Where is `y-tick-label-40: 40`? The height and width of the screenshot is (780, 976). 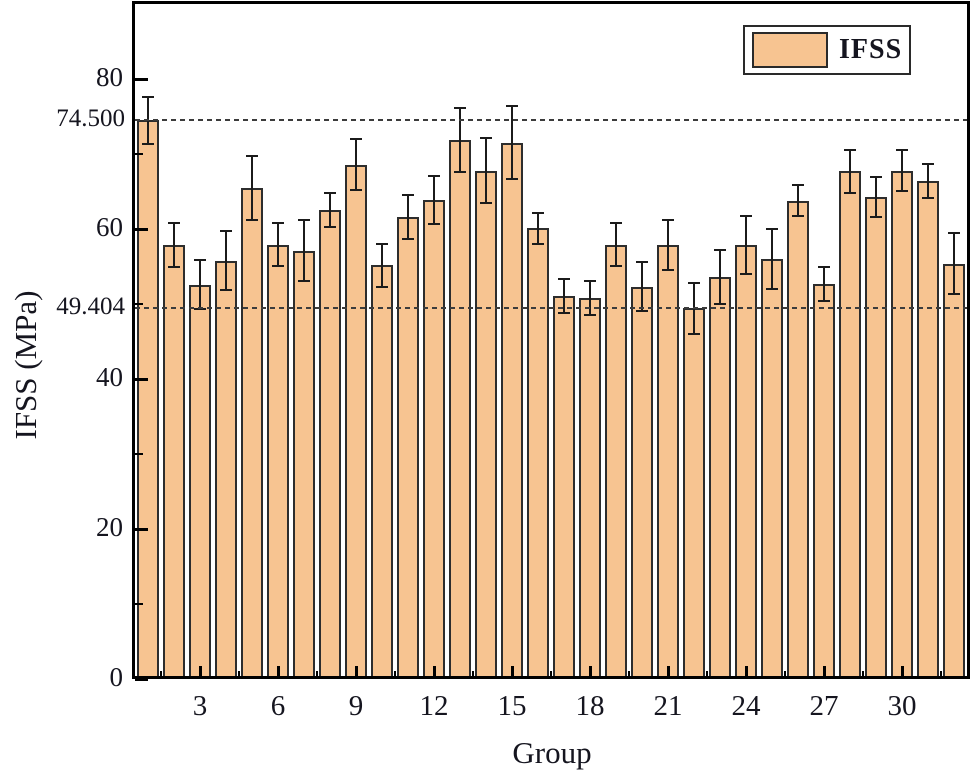
y-tick-label-40: 40 is located at coordinates (109, 377).